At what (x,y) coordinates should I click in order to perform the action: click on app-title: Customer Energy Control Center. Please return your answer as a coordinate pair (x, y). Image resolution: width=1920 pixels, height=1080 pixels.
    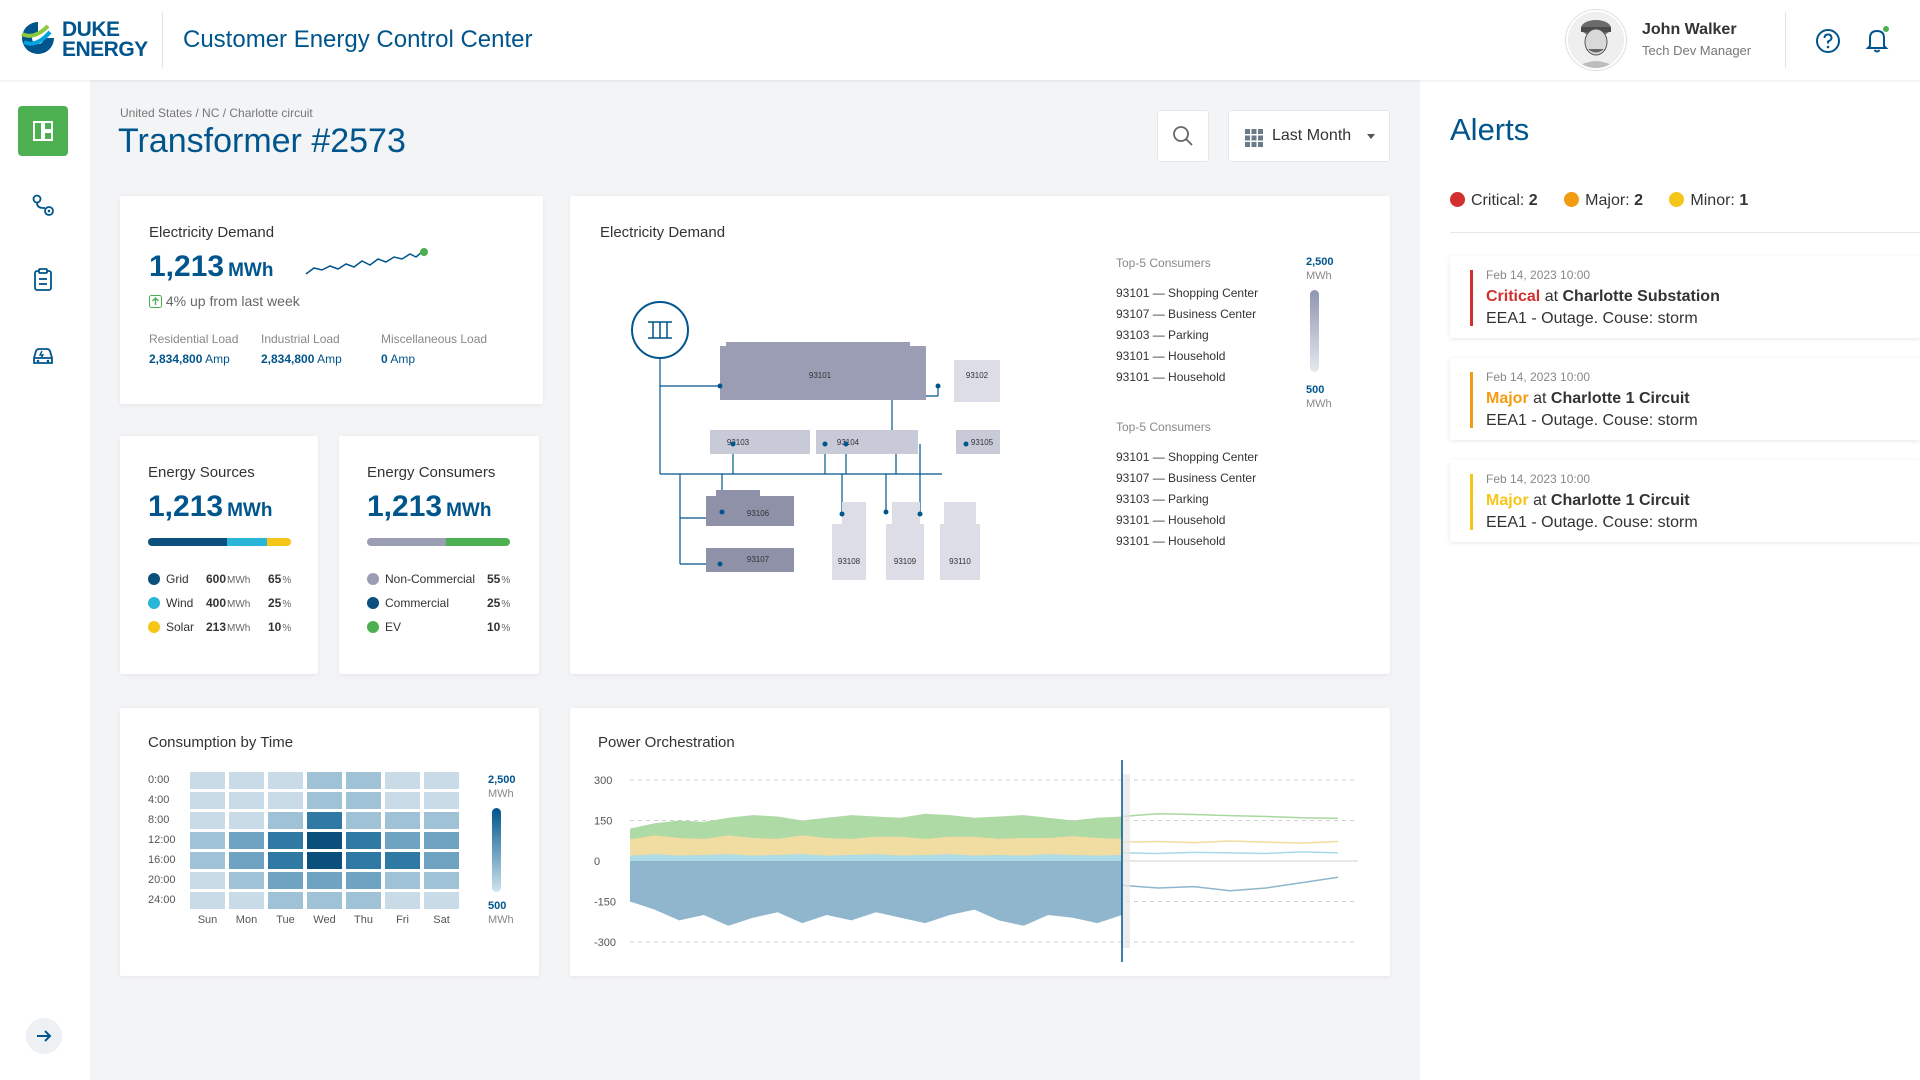
    Looking at the image, I should click on (358, 39).